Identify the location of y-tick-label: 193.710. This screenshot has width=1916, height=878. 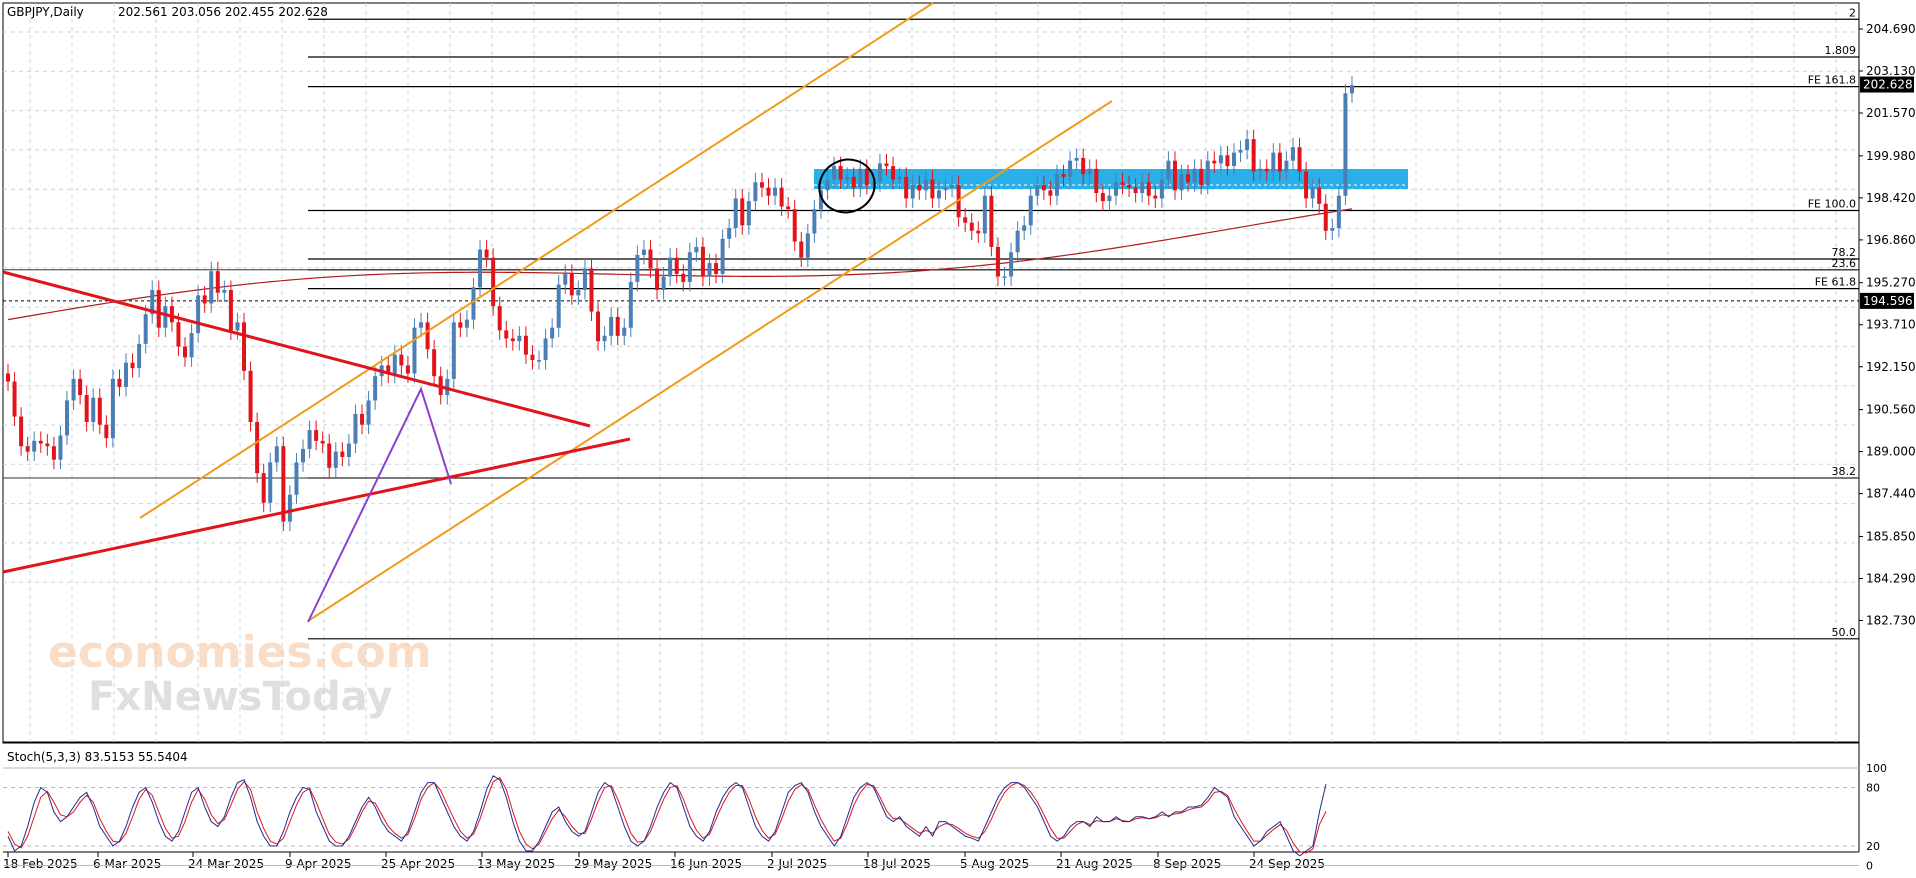
(1891, 325).